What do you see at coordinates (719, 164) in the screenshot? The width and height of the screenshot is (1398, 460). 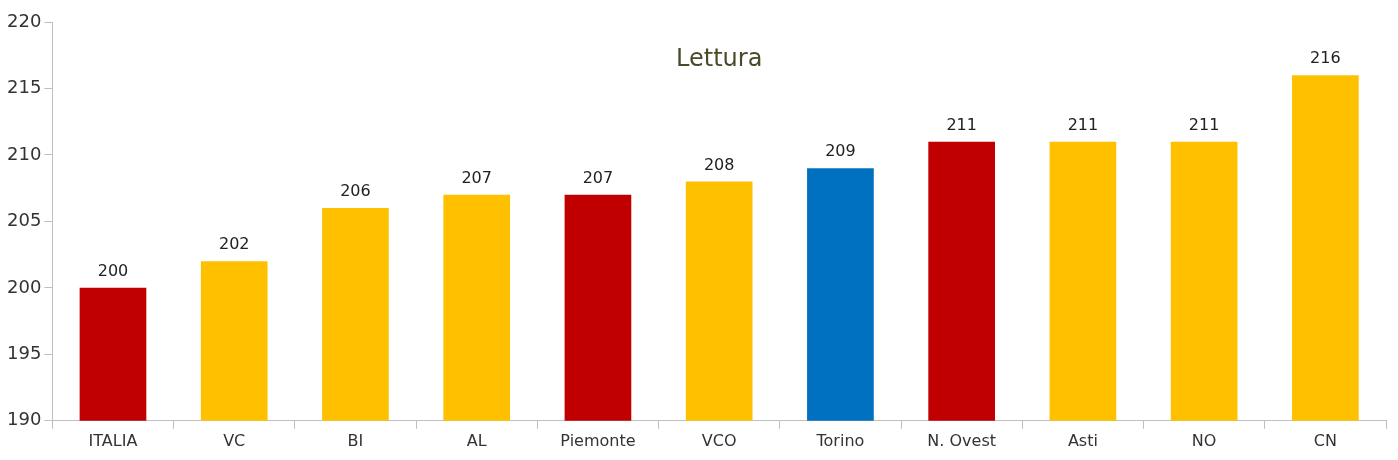 I see `data-label: 208` at bounding box center [719, 164].